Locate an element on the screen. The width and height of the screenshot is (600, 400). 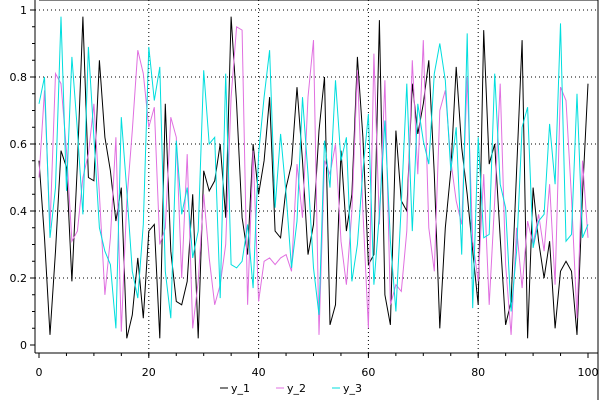
legend-label-y-1: y_1 is located at coordinates (240, 388).